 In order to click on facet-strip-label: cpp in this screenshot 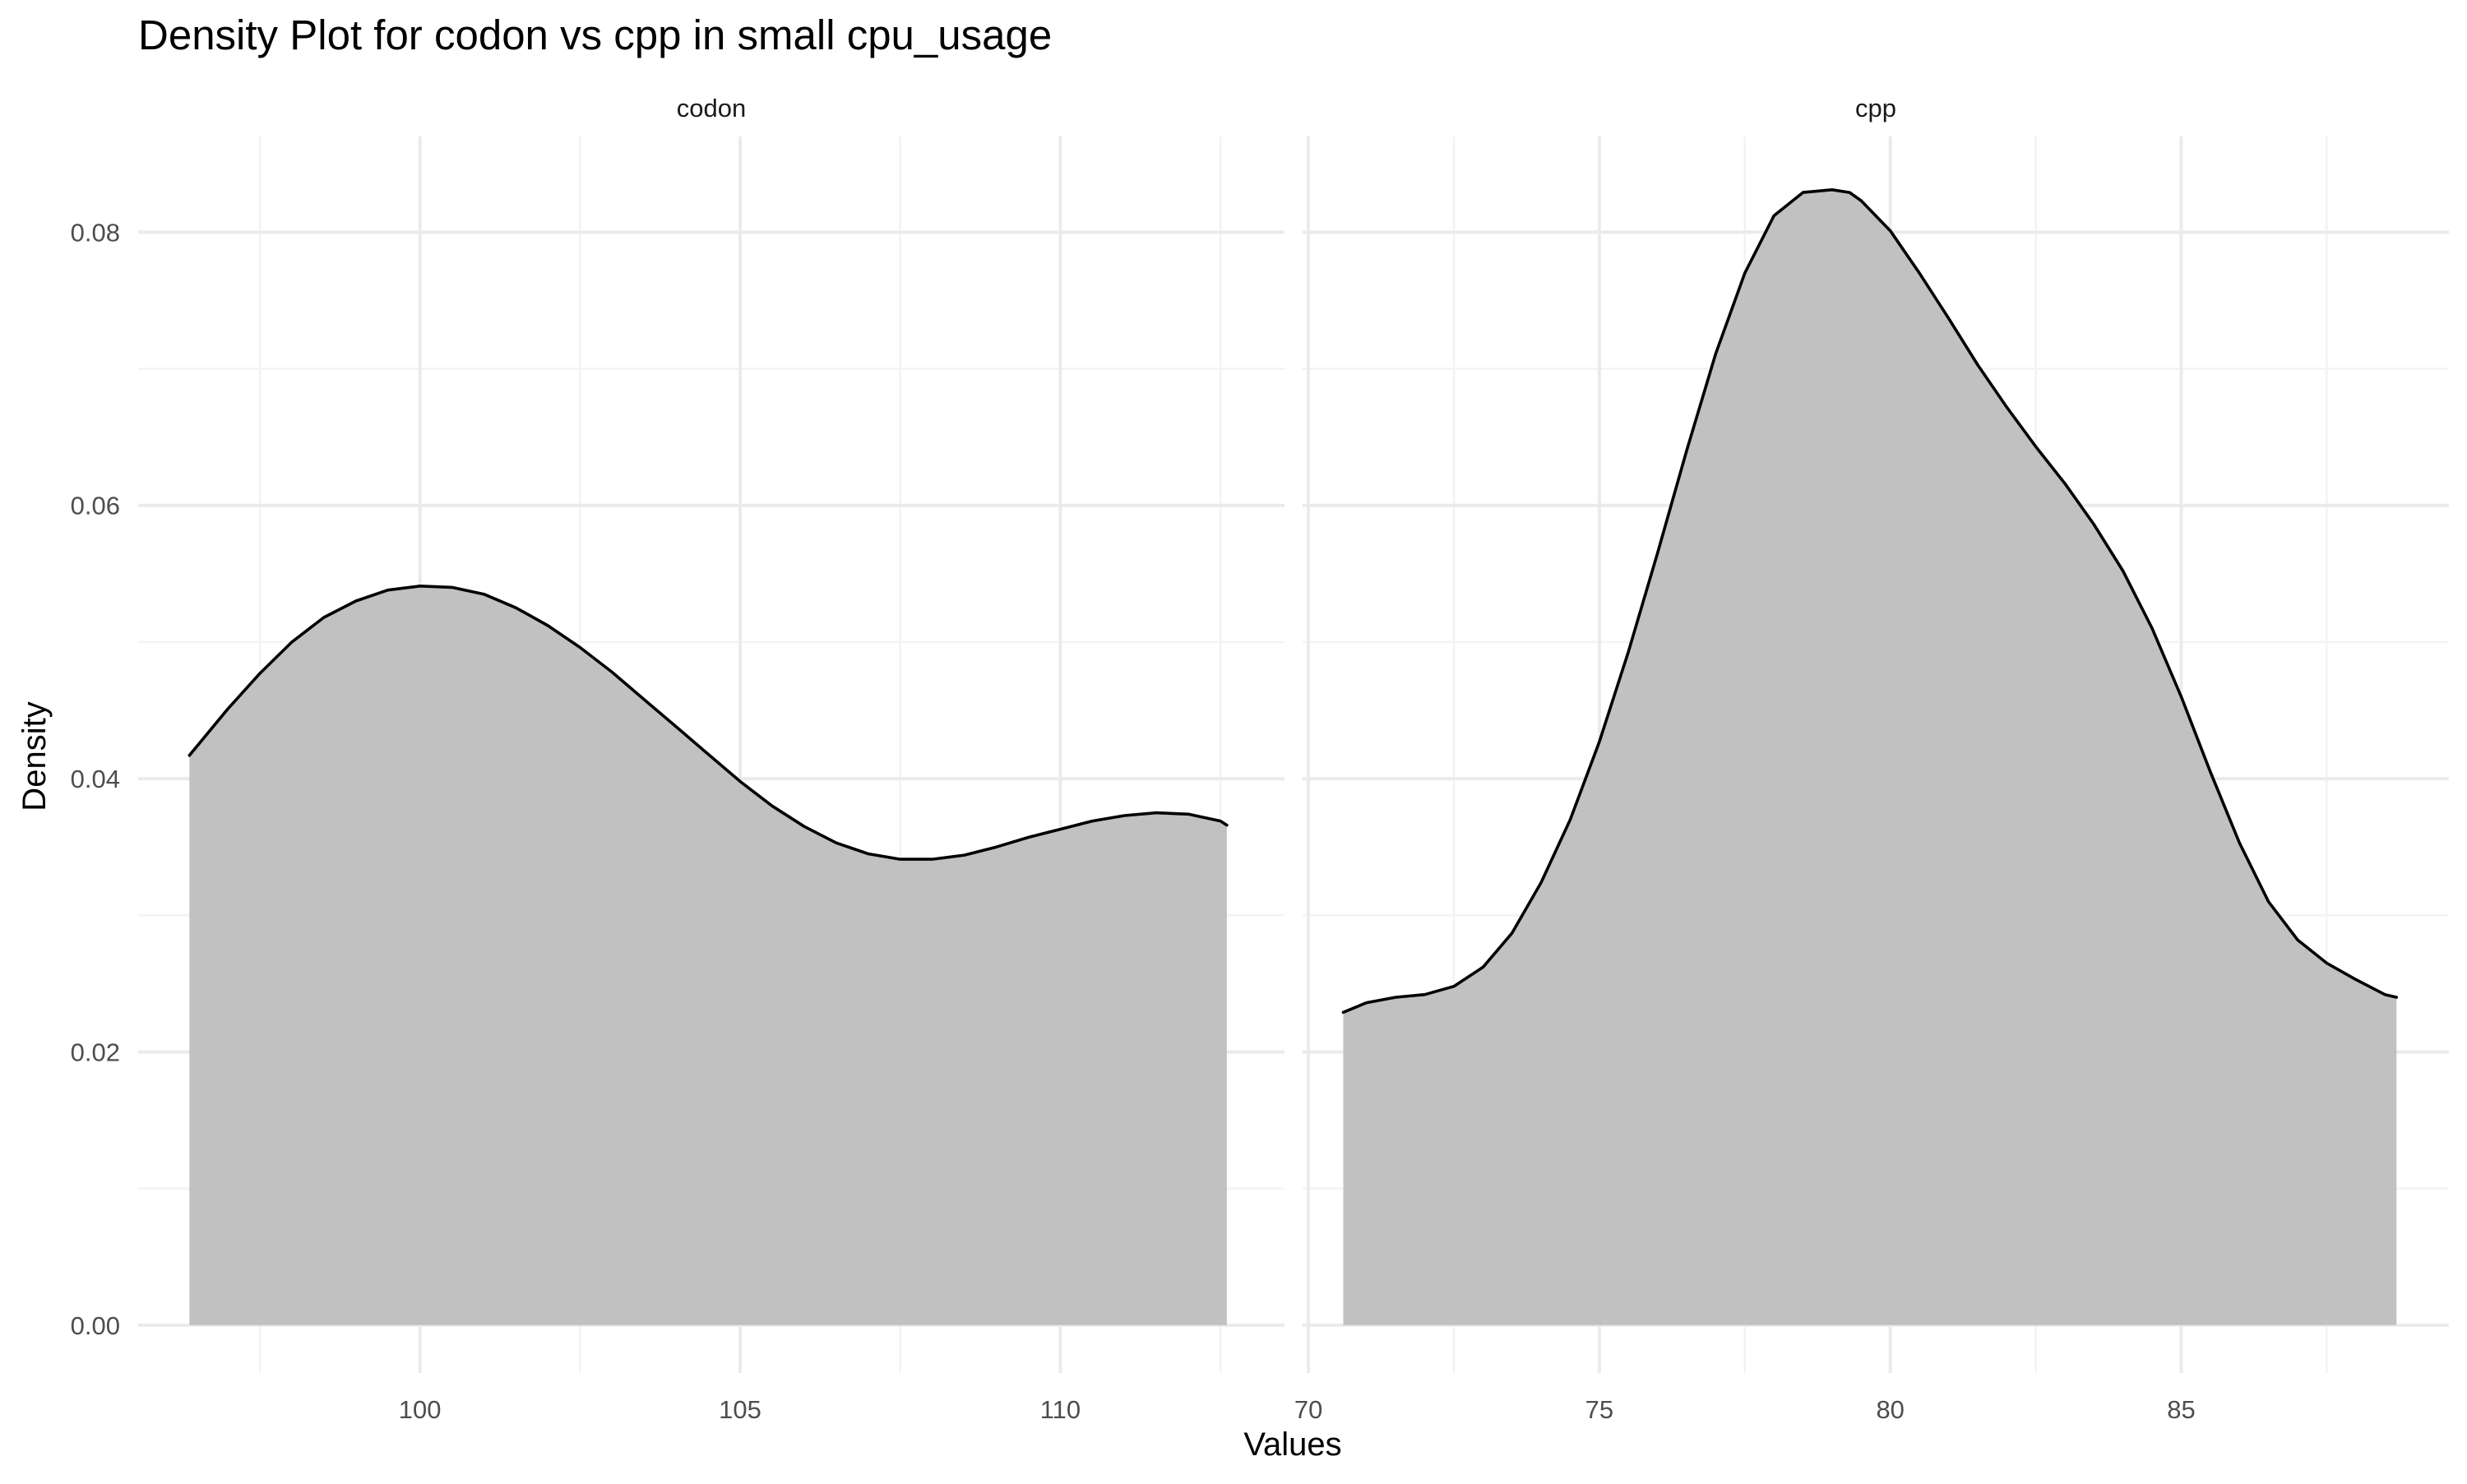, I will do `click(1876, 109)`.